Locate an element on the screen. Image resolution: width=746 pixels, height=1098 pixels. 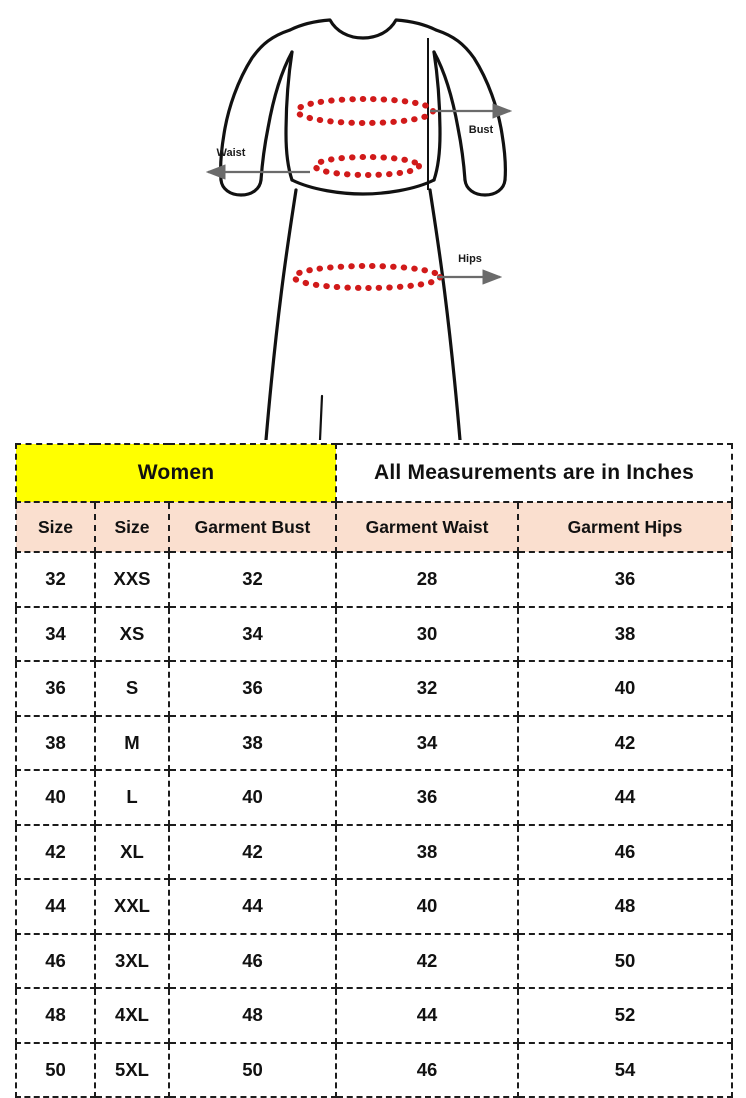
cell-hips: 48 is located at coordinates (625, 906).